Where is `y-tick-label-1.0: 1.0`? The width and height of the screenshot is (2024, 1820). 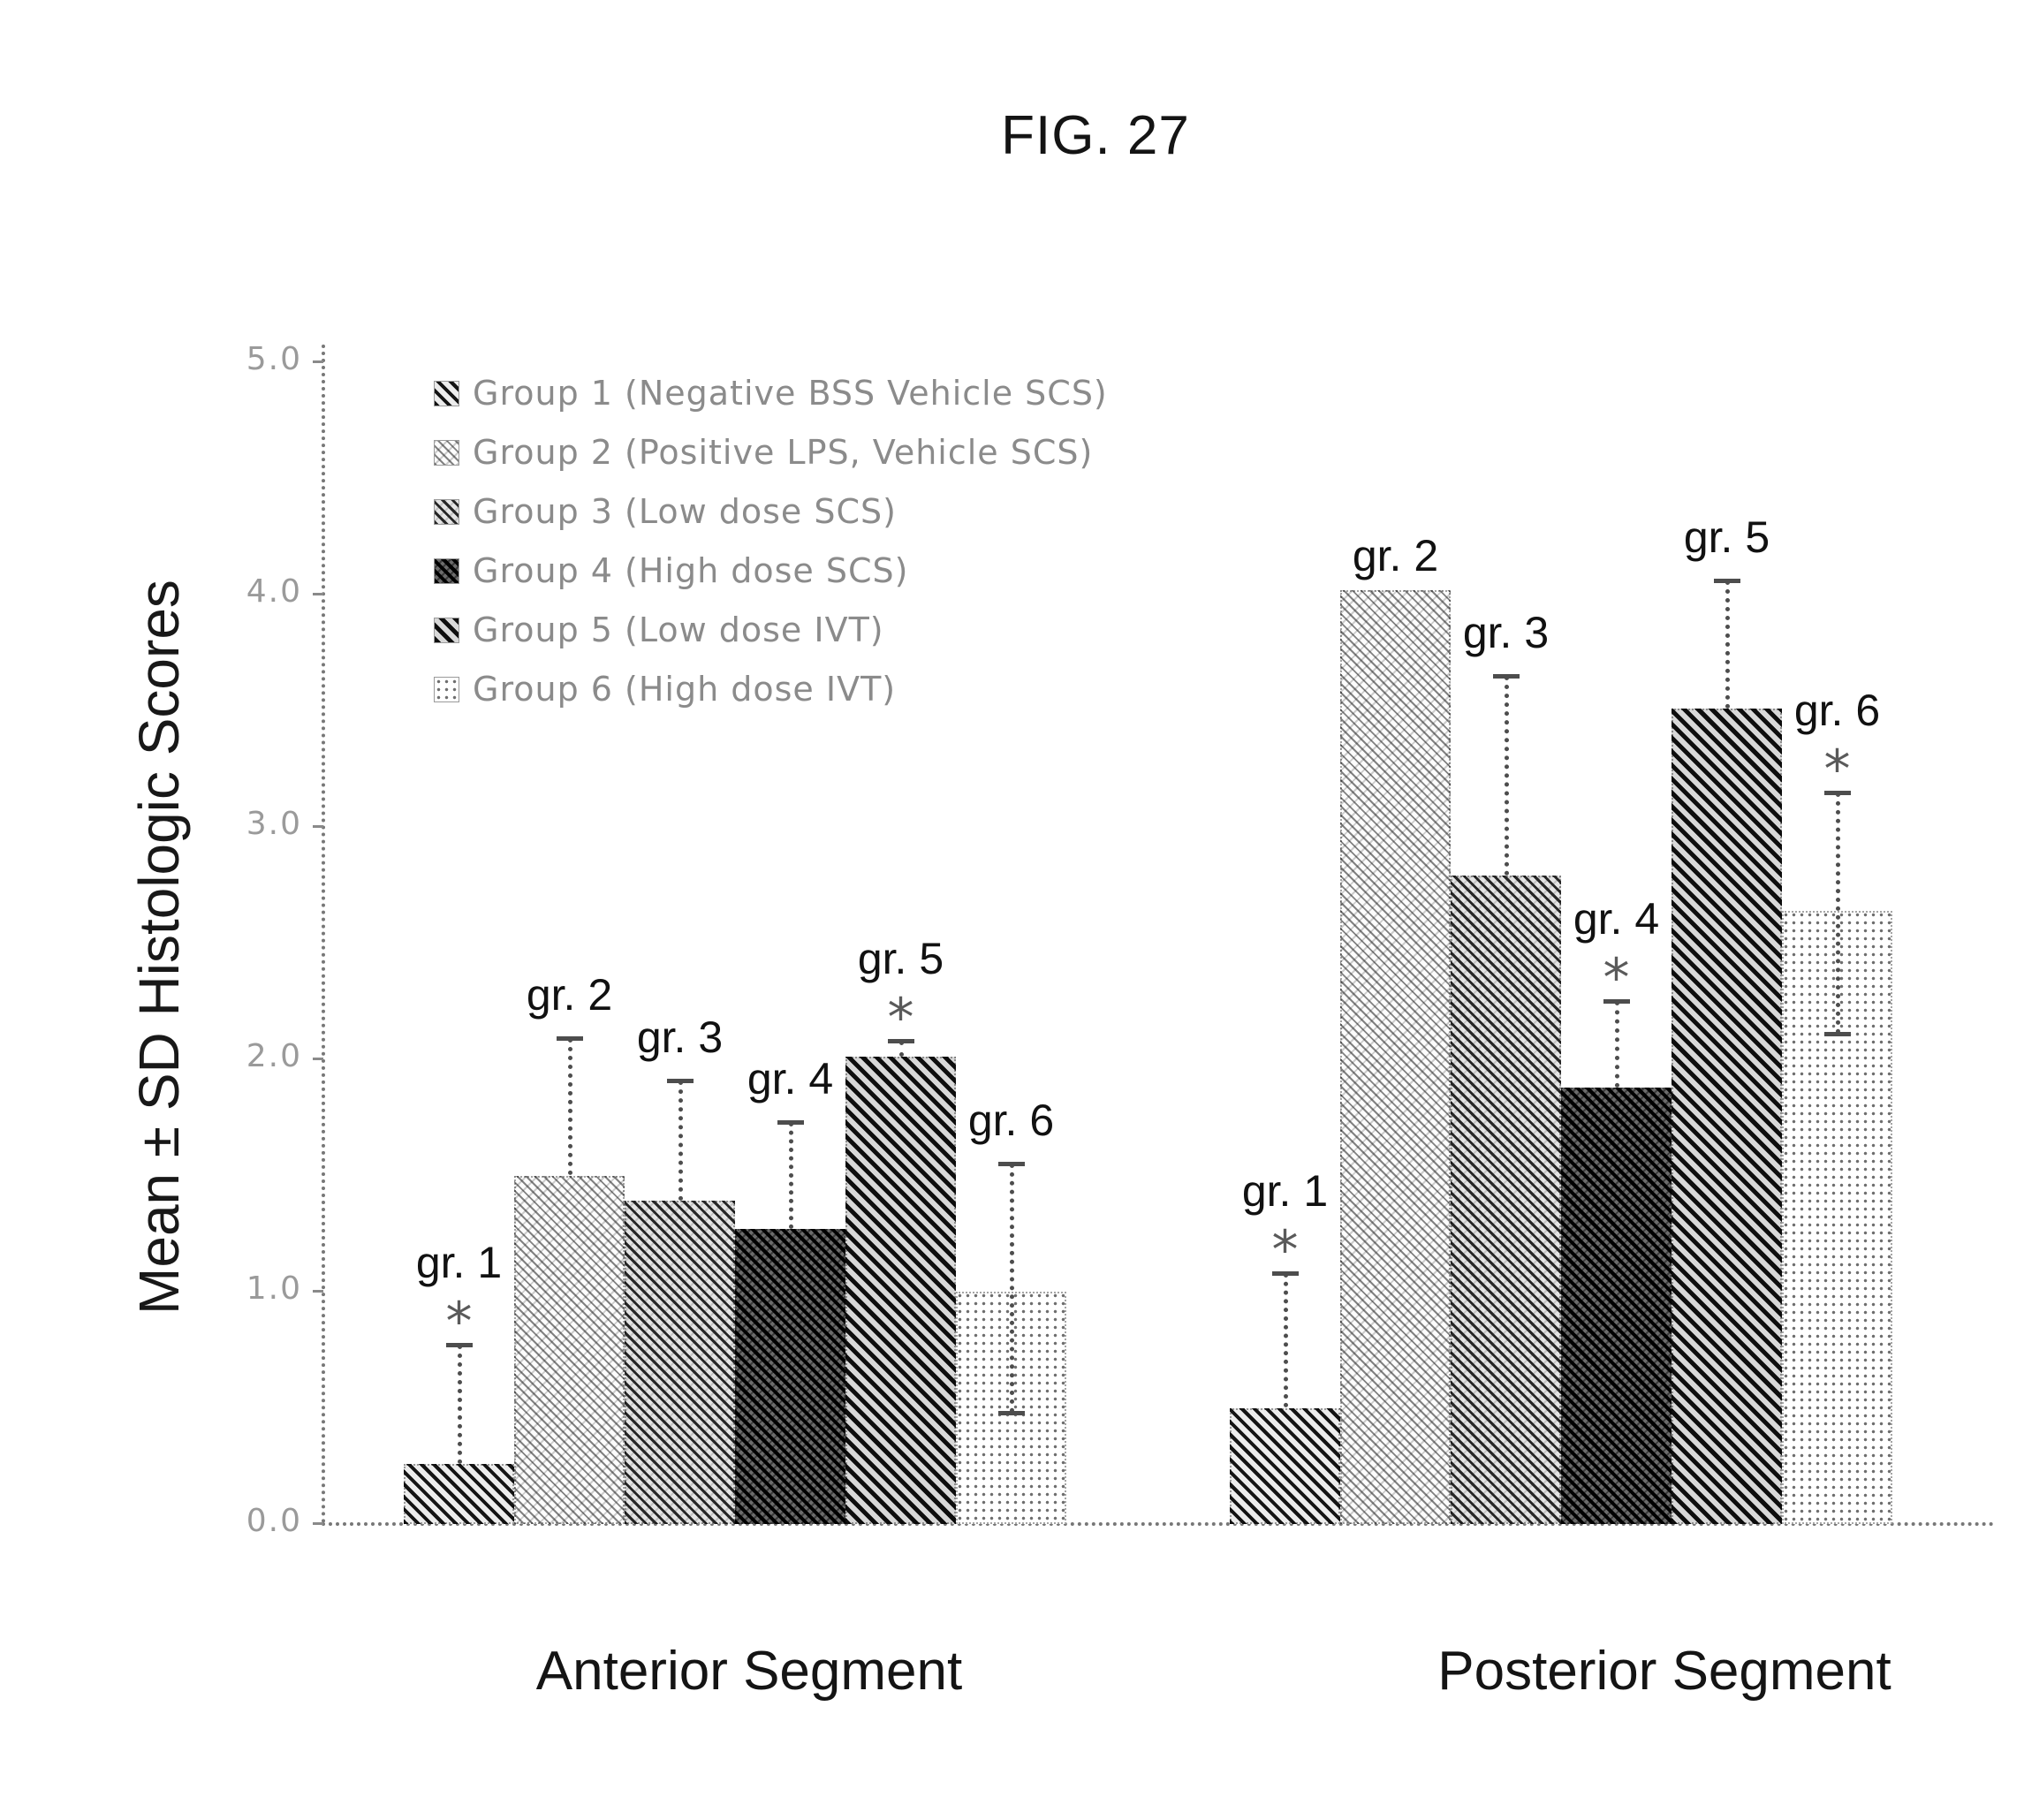 y-tick-label-1.0: 1.0 is located at coordinates (274, 1288).